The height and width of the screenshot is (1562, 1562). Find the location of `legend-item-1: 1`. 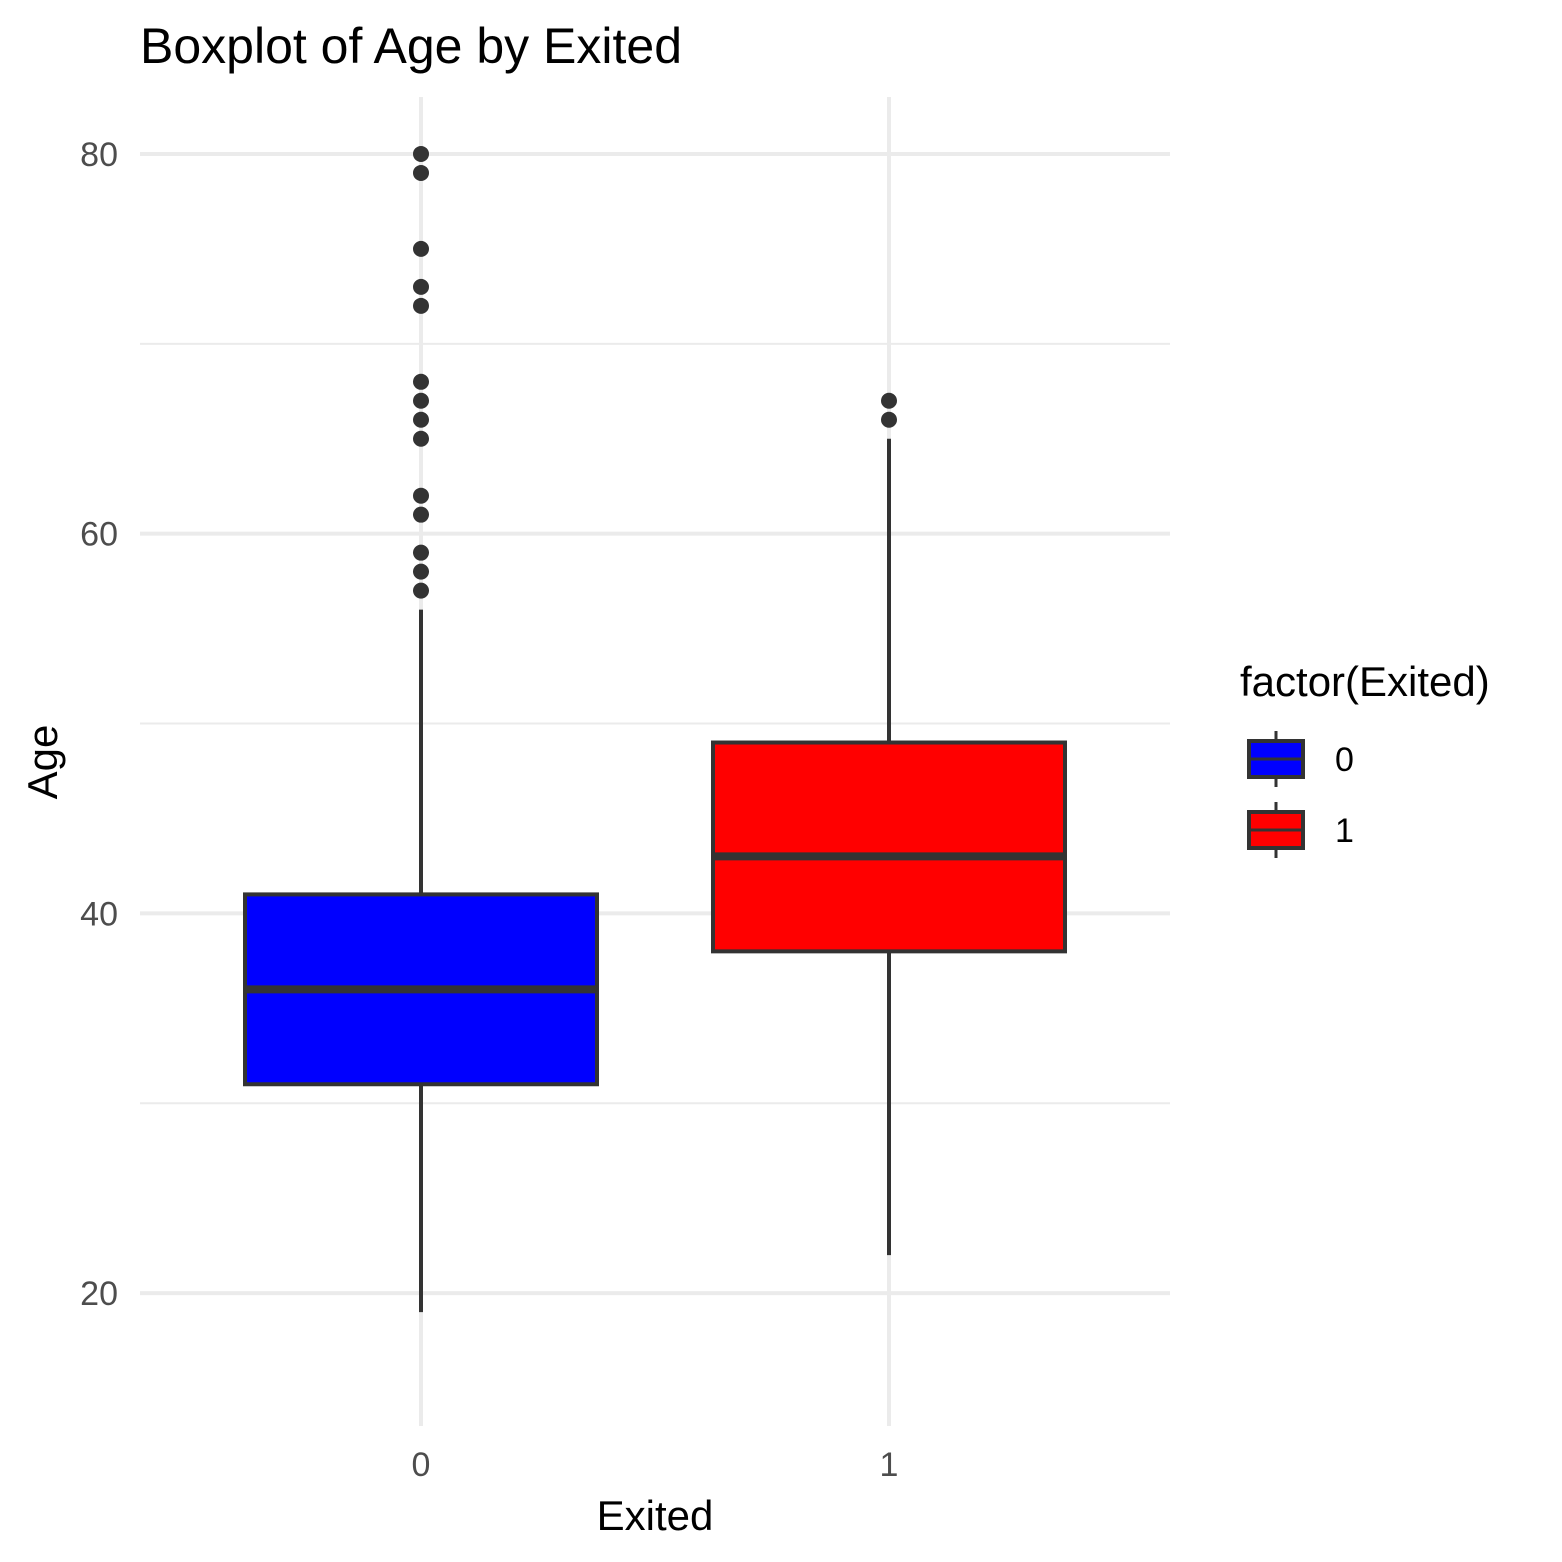

legend-item-1: 1 is located at coordinates (1300, 830).